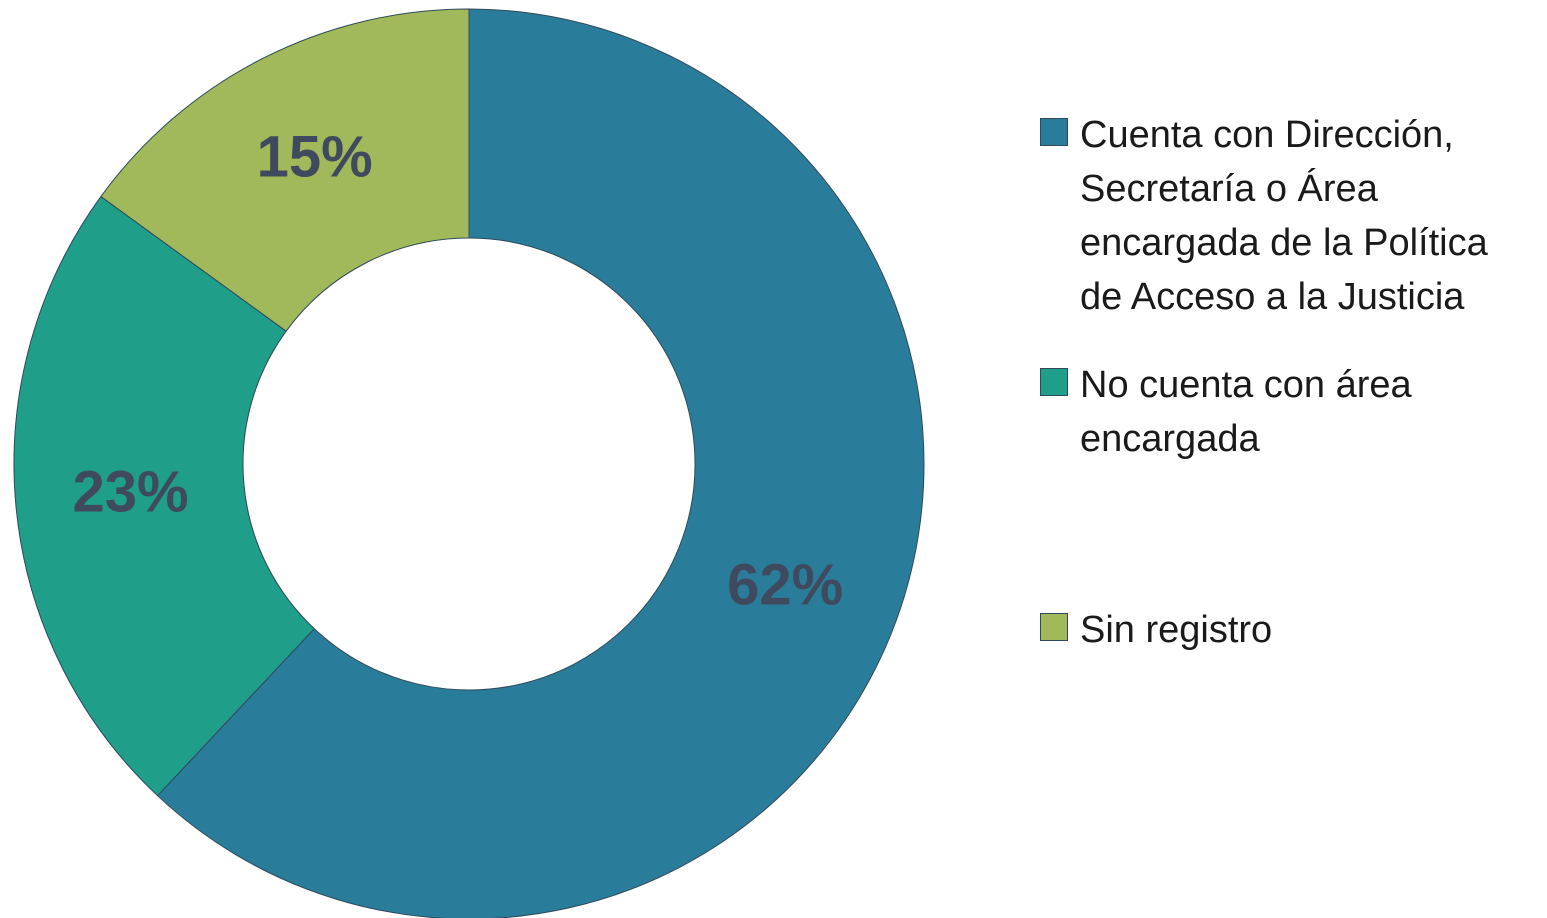 The image size is (1547, 918). I want to click on data-label: 15%, so click(315, 156).